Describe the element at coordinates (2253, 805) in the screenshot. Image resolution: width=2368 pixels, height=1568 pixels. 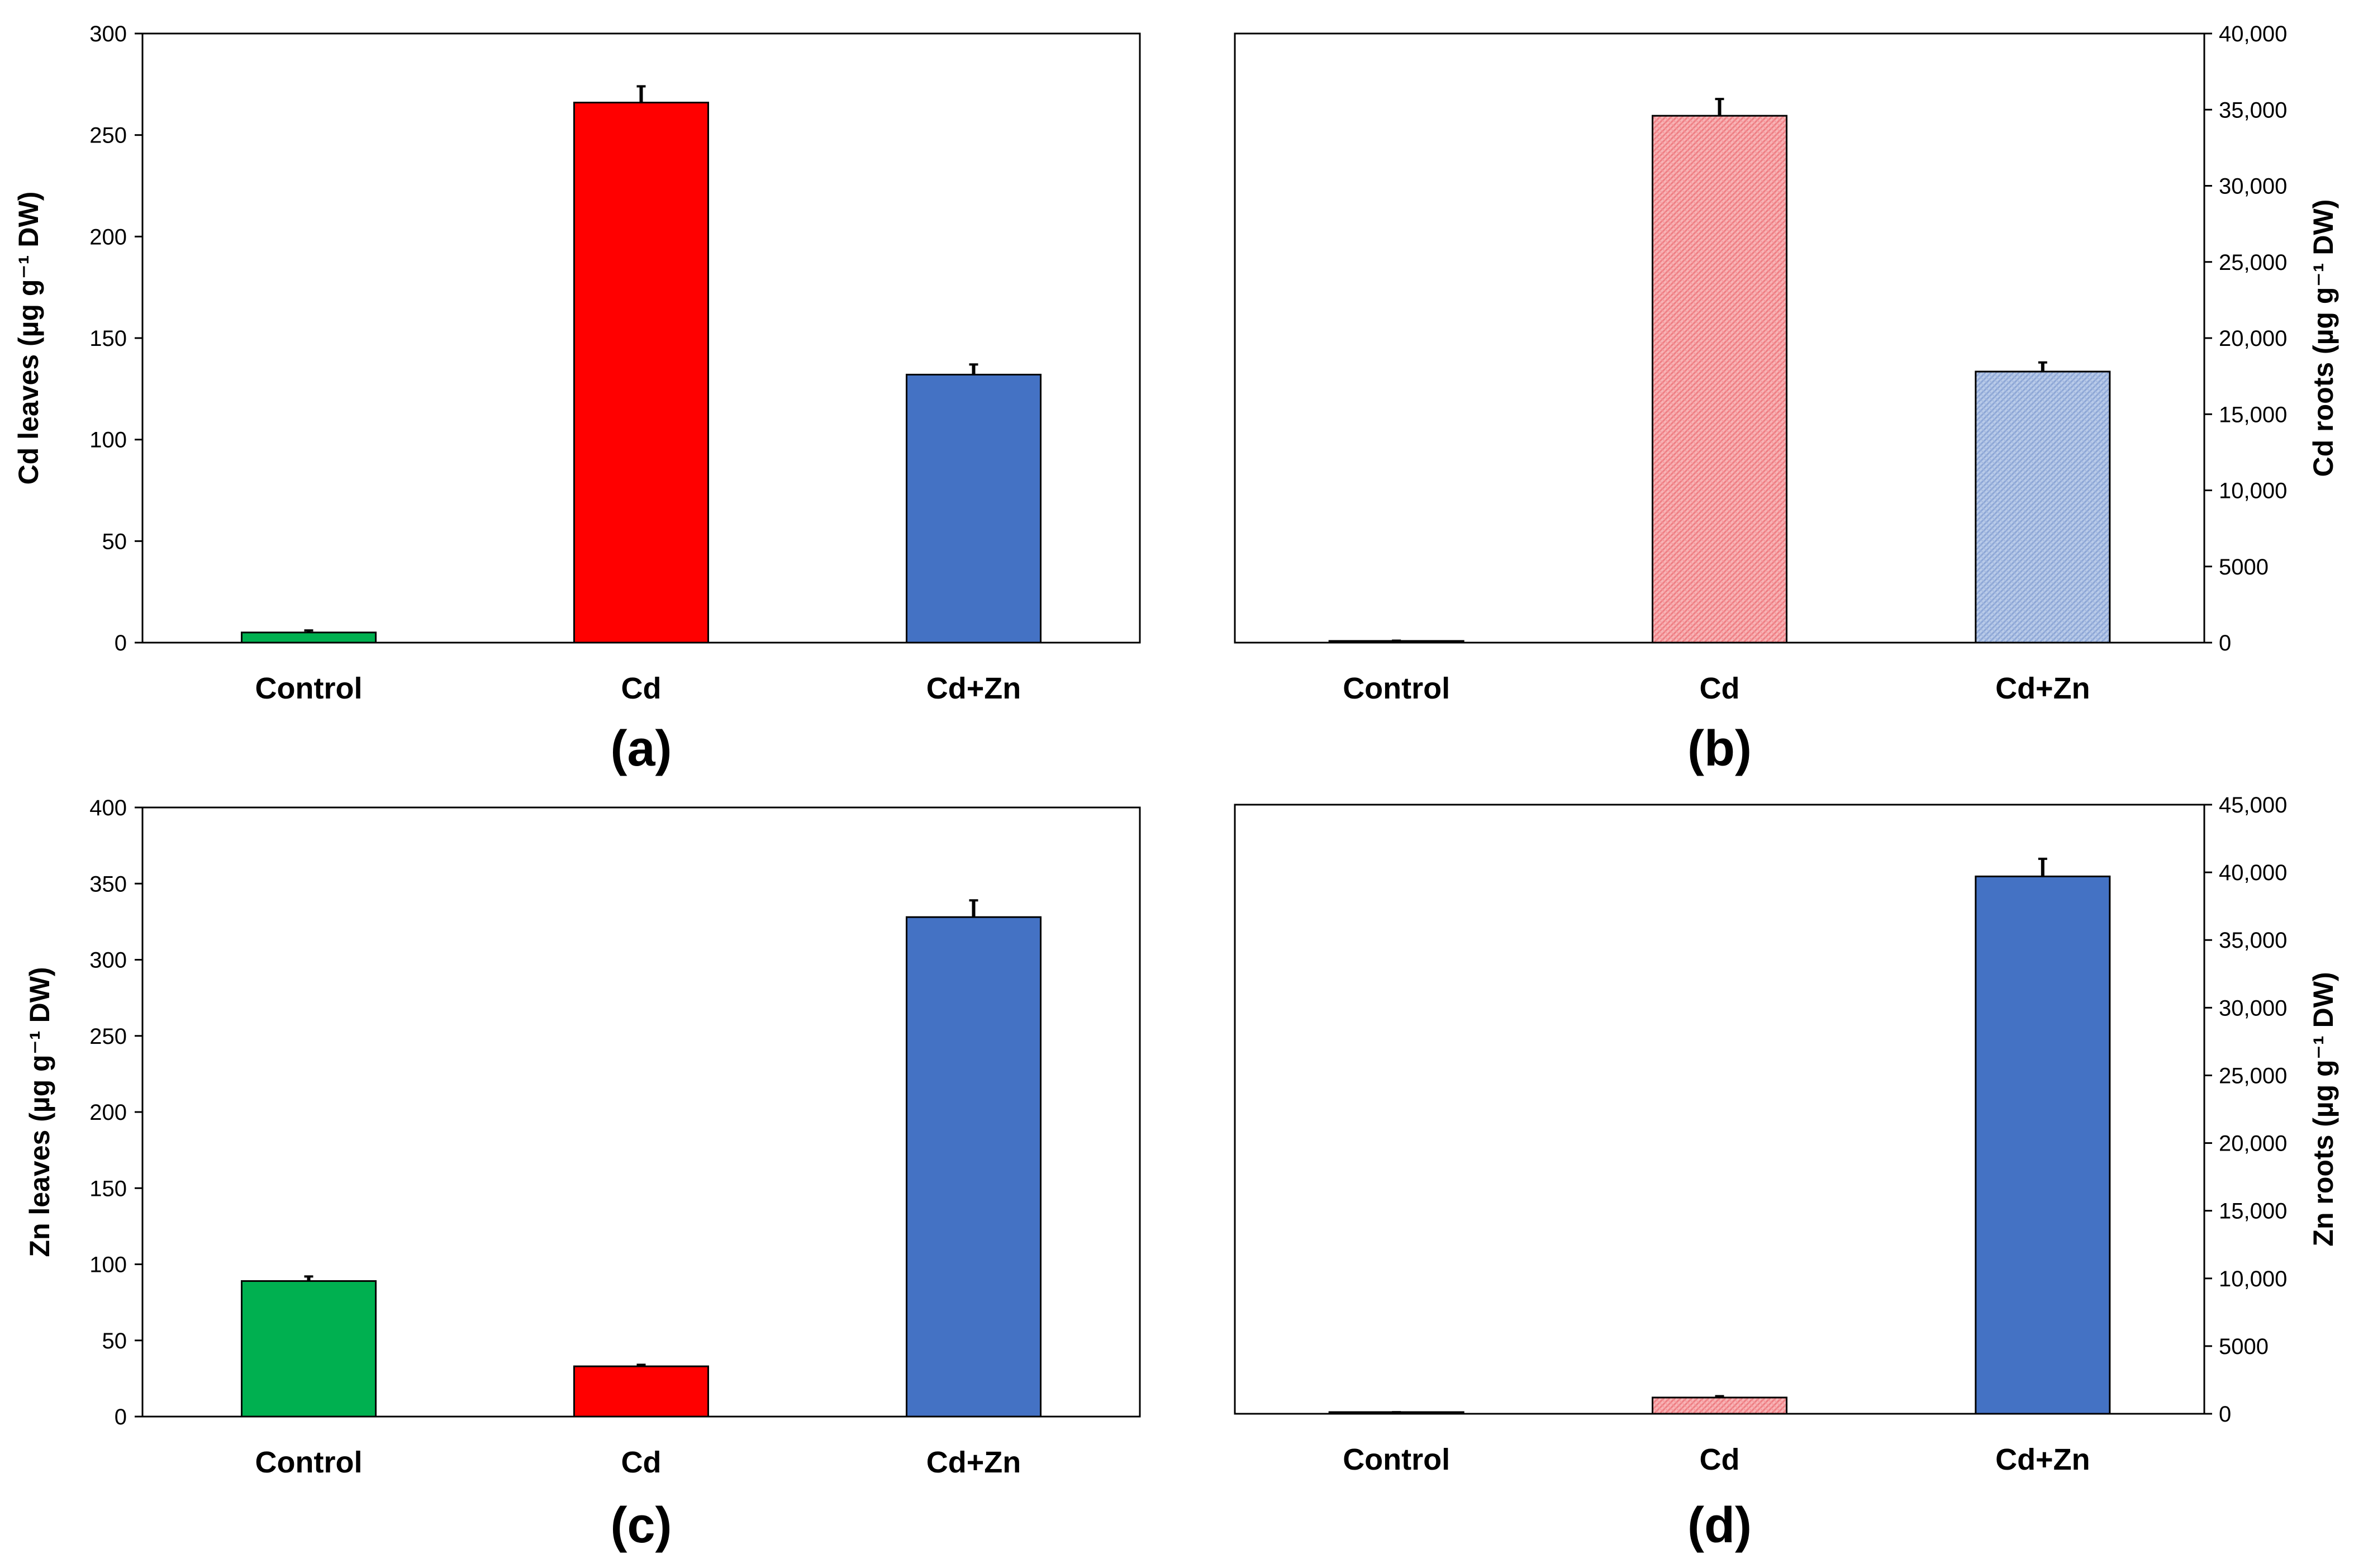
I see `y-tick-label: 45,000` at that location.